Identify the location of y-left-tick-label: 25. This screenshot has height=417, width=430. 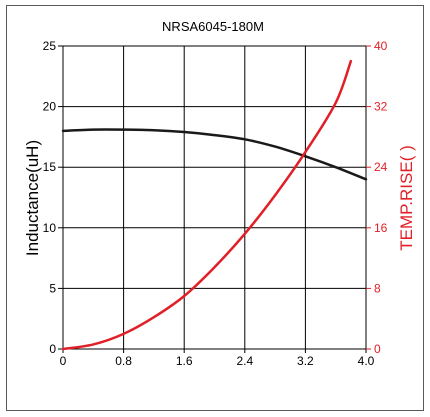
(50, 46).